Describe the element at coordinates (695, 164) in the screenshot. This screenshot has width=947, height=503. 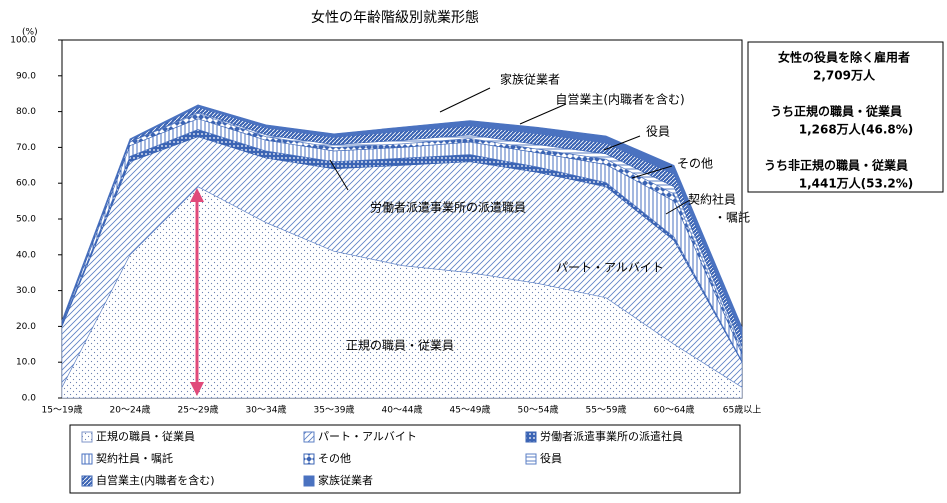
I see `annotation: その他` at that location.